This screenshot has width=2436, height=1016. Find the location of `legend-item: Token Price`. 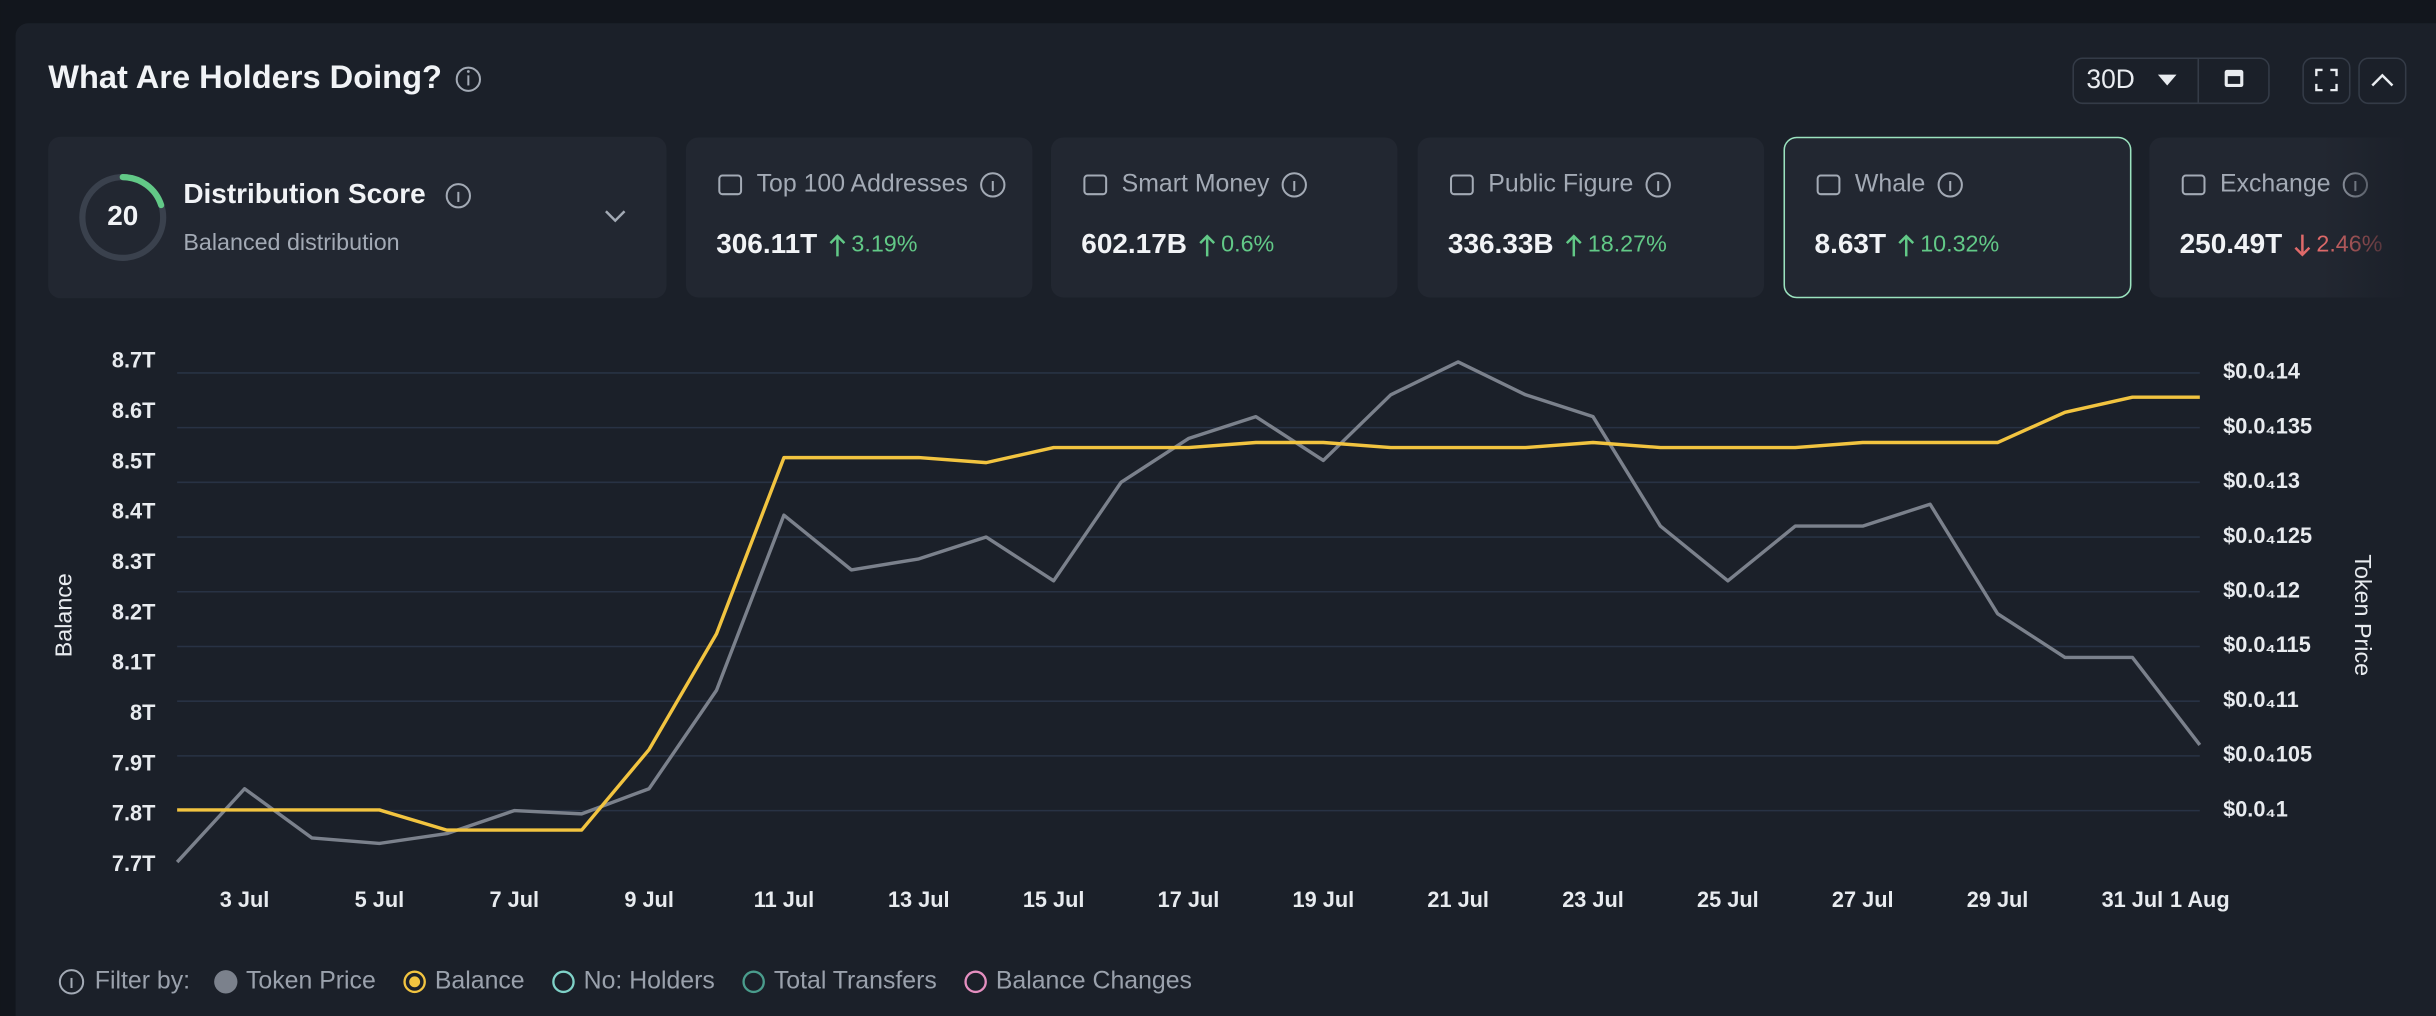

legend-item: Token Price is located at coordinates (295, 980).